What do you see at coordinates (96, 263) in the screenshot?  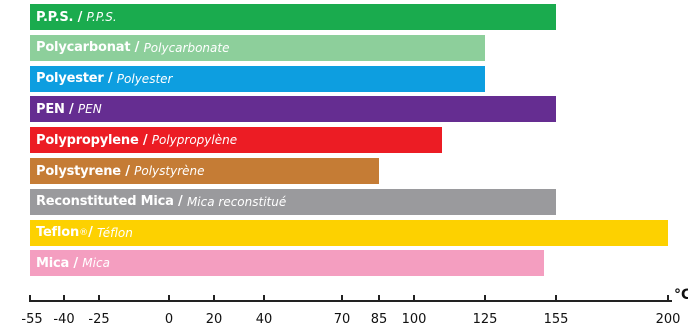 I see `bar-label-translation: Mica` at bounding box center [96, 263].